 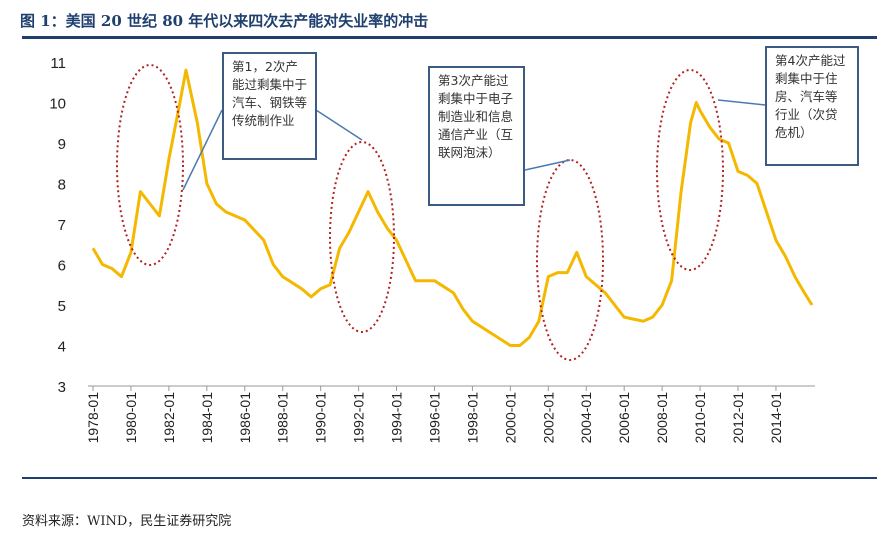 I want to click on x-tick-label: 1996-01, so click(x=434, y=418).